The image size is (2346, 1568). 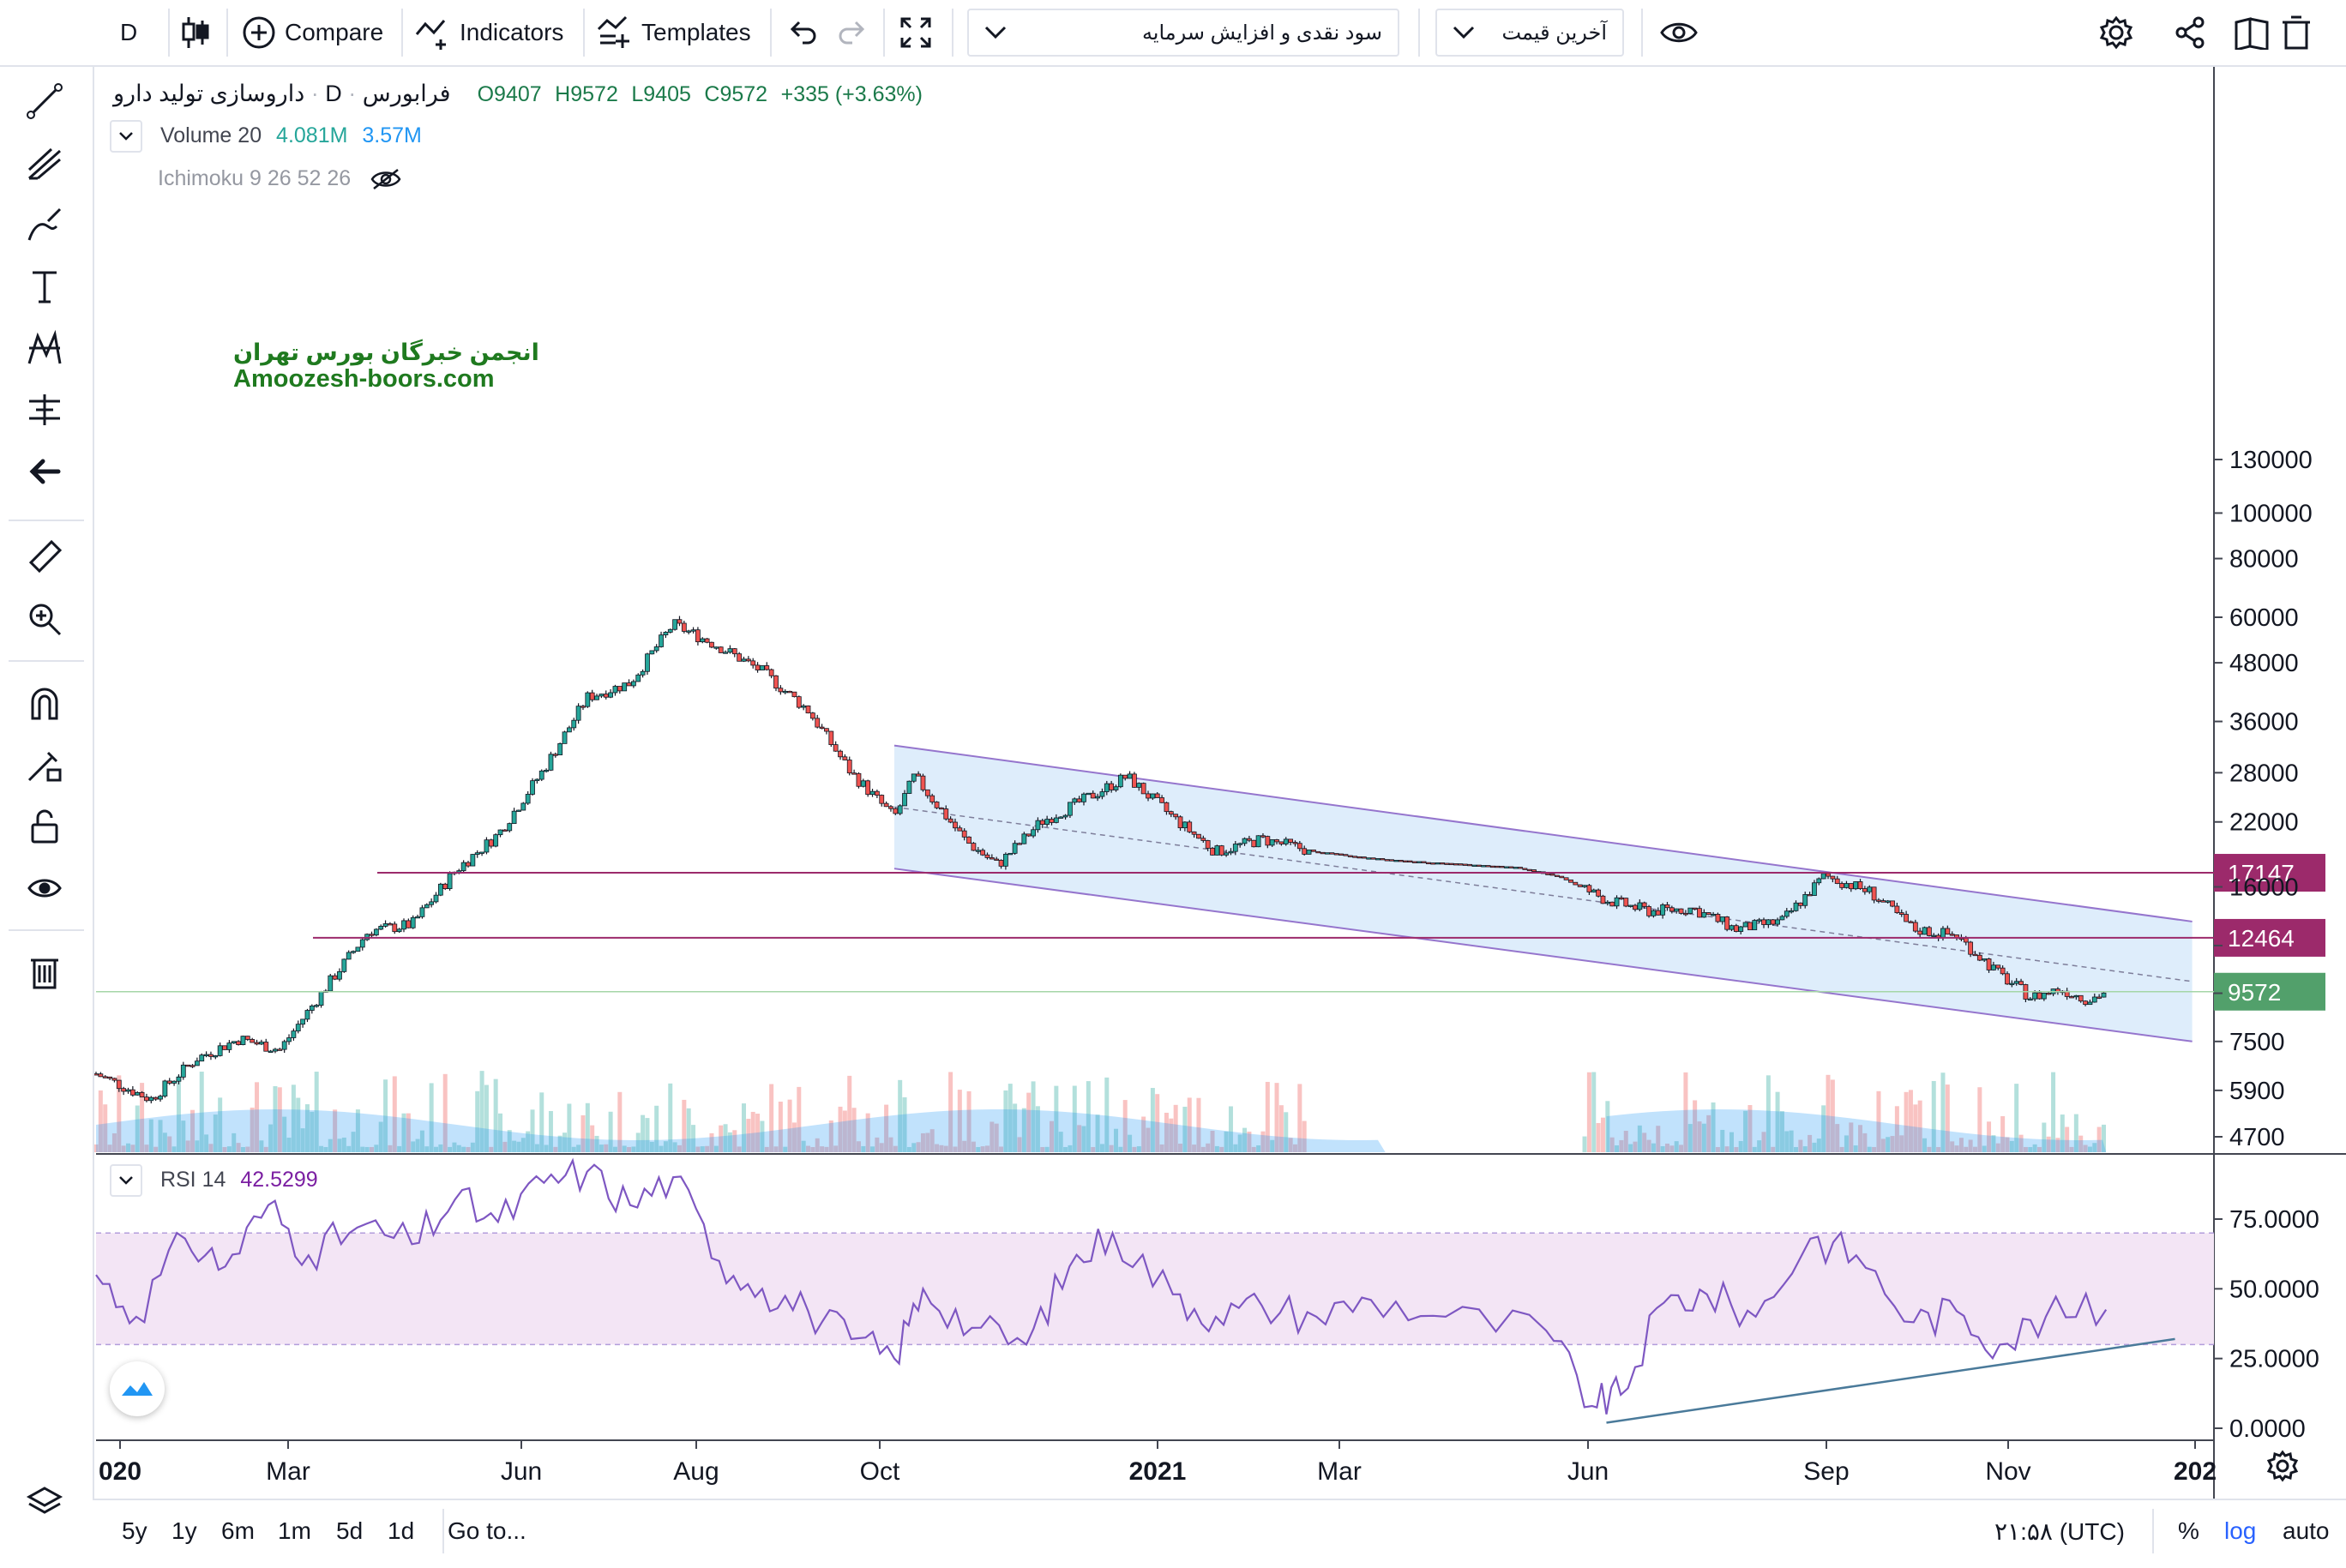 I want to click on gear-icon, so click(x=2282, y=1466).